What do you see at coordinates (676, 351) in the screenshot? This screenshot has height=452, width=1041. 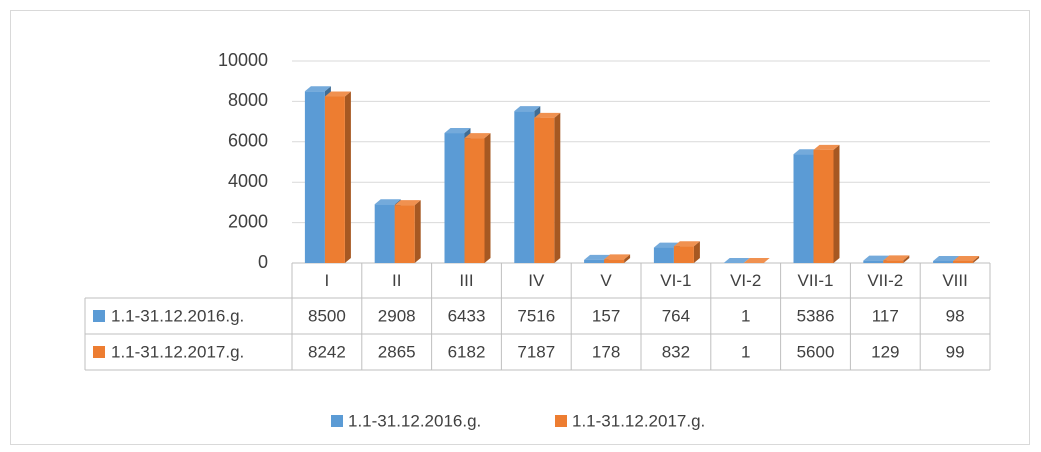 I see `table-value: 832` at bounding box center [676, 351].